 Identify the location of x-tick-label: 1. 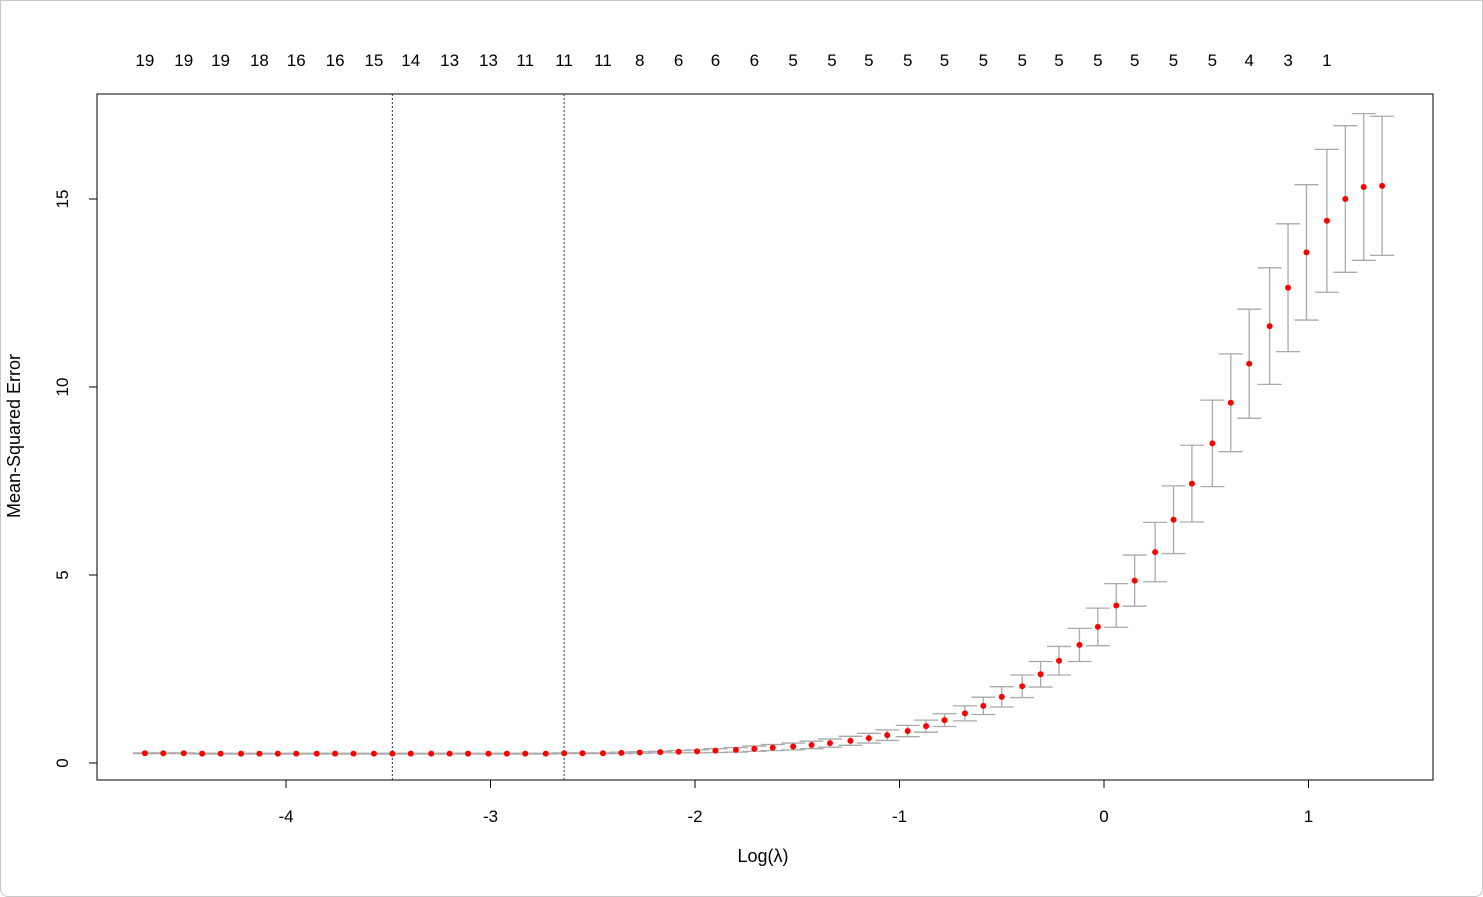
(1308, 816).